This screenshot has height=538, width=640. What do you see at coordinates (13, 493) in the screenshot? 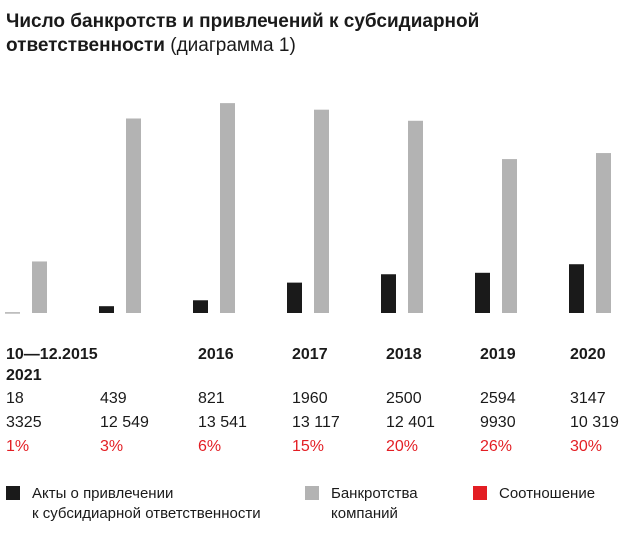
I see `legend-swatch-acts` at bounding box center [13, 493].